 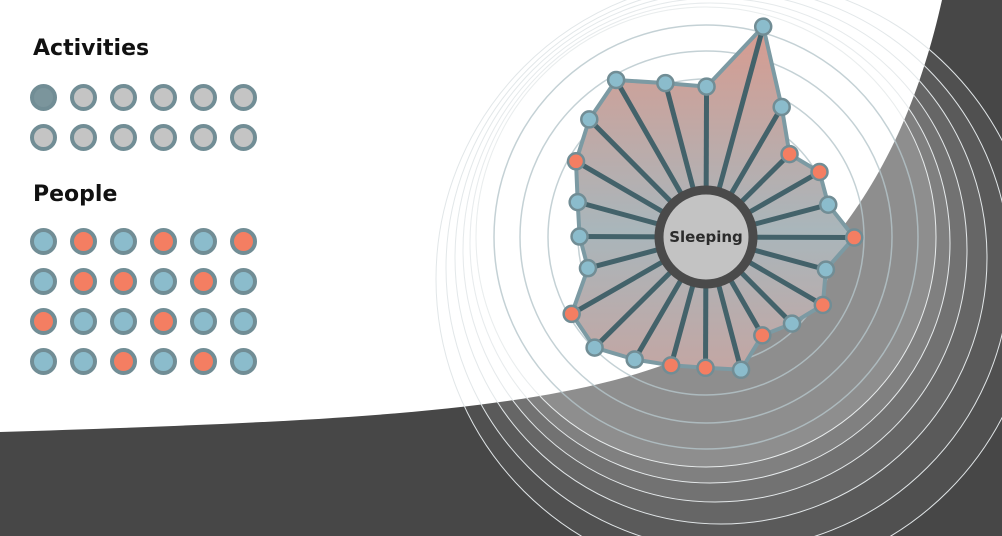 What do you see at coordinates (91, 48) in the screenshot?
I see `activities-title: Activities` at bounding box center [91, 48].